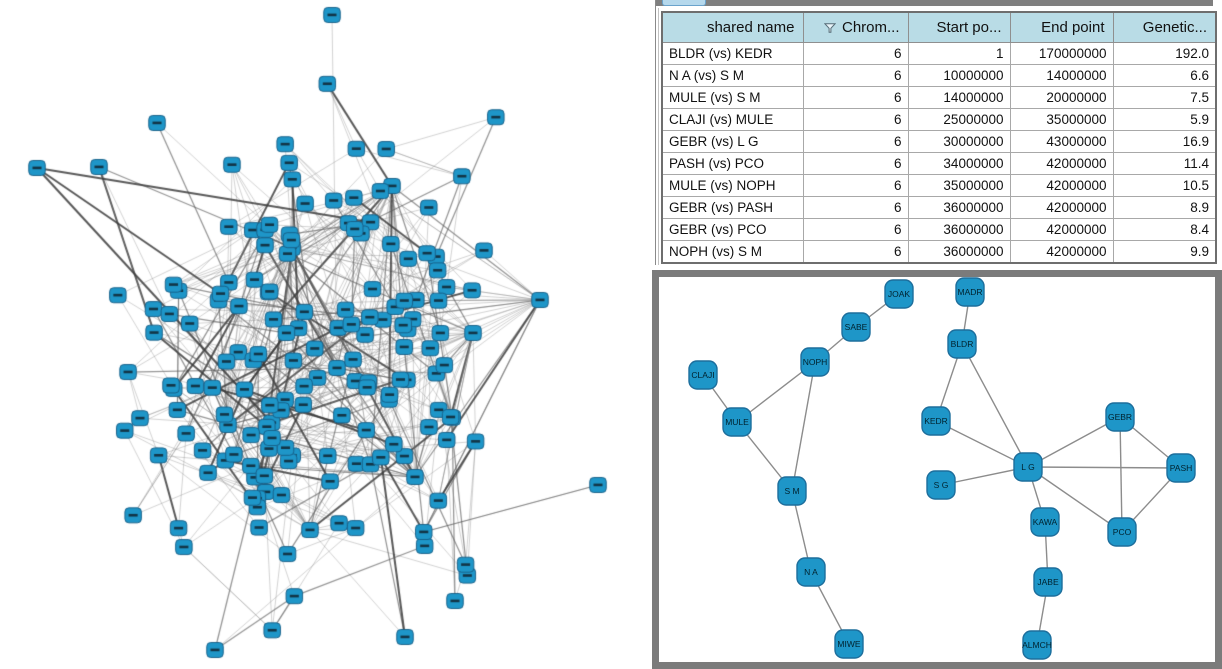 The height and width of the screenshot is (669, 1222). Describe the element at coordinates (1037, 645) in the screenshot. I see `network-node-ALMCH: ALMCH` at that location.